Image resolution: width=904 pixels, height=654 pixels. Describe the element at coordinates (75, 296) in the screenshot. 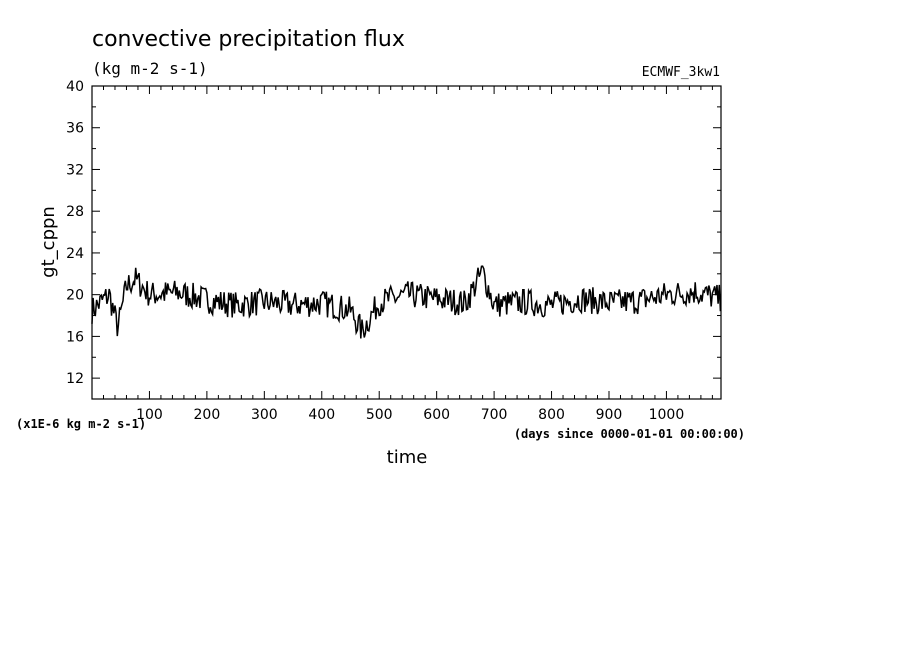

I see `y-tick-label: 20` at that location.